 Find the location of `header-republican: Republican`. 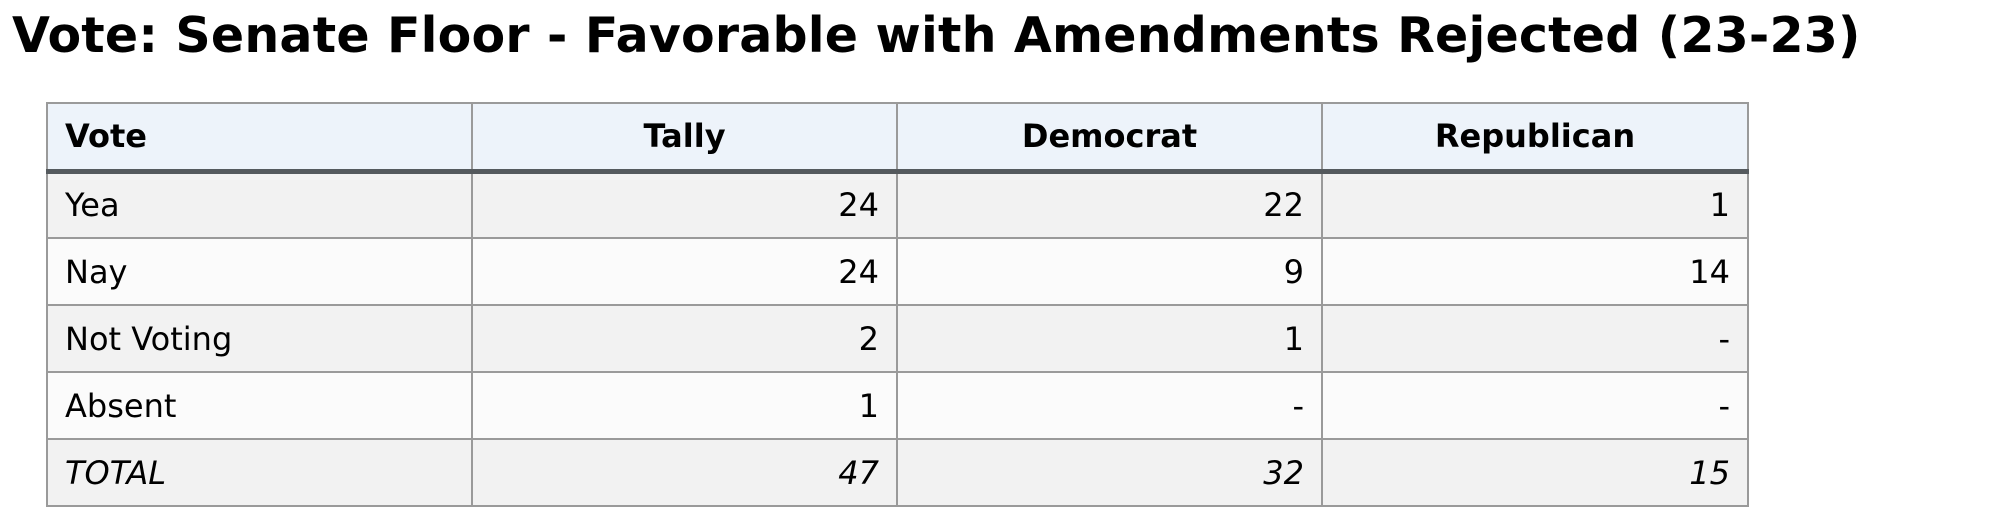

header-republican: Republican is located at coordinates (1535, 138).